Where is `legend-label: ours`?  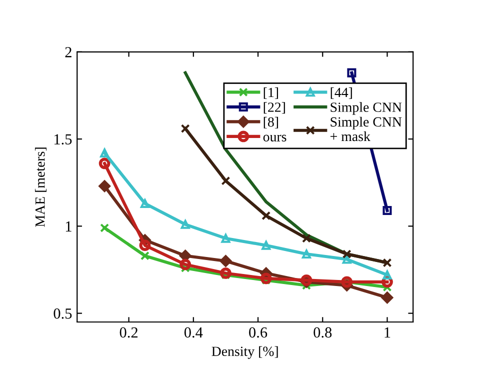 legend-label: ours is located at coordinates (274, 138).